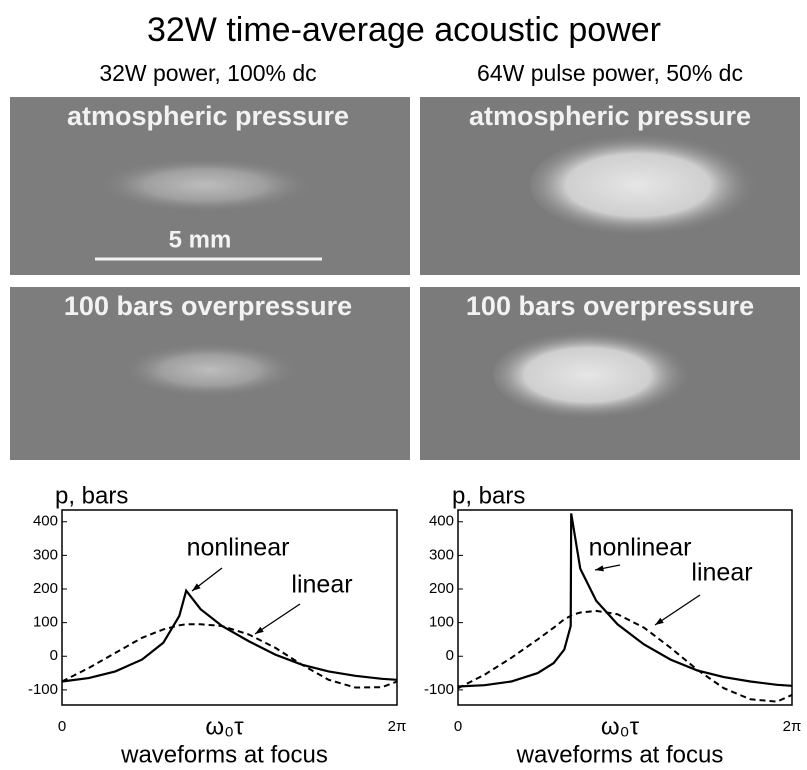 The image size is (807, 770). I want to click on photo-panel: atmospheric pressure 5 mm, so click(210, 186).